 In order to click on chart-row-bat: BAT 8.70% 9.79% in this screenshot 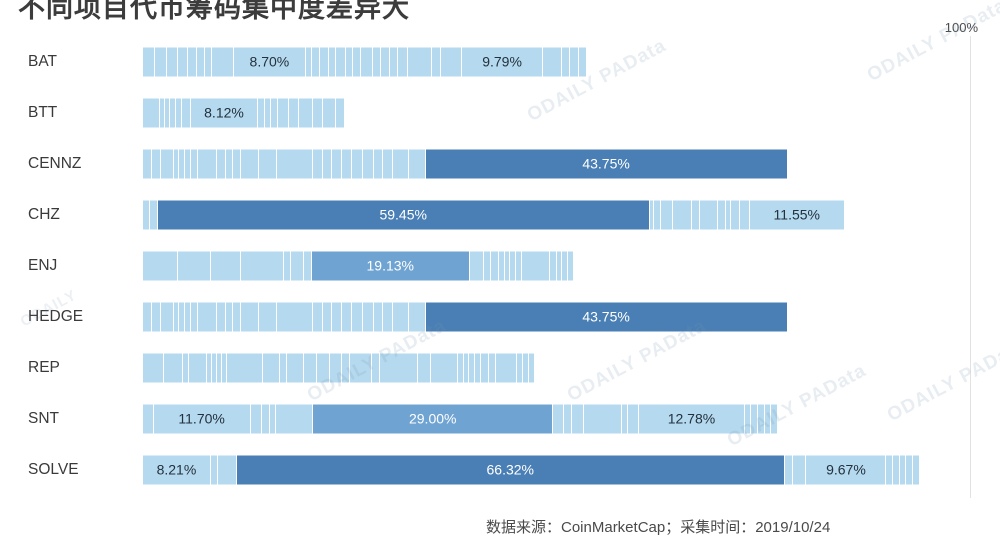, I will do `click(500, 61)`.